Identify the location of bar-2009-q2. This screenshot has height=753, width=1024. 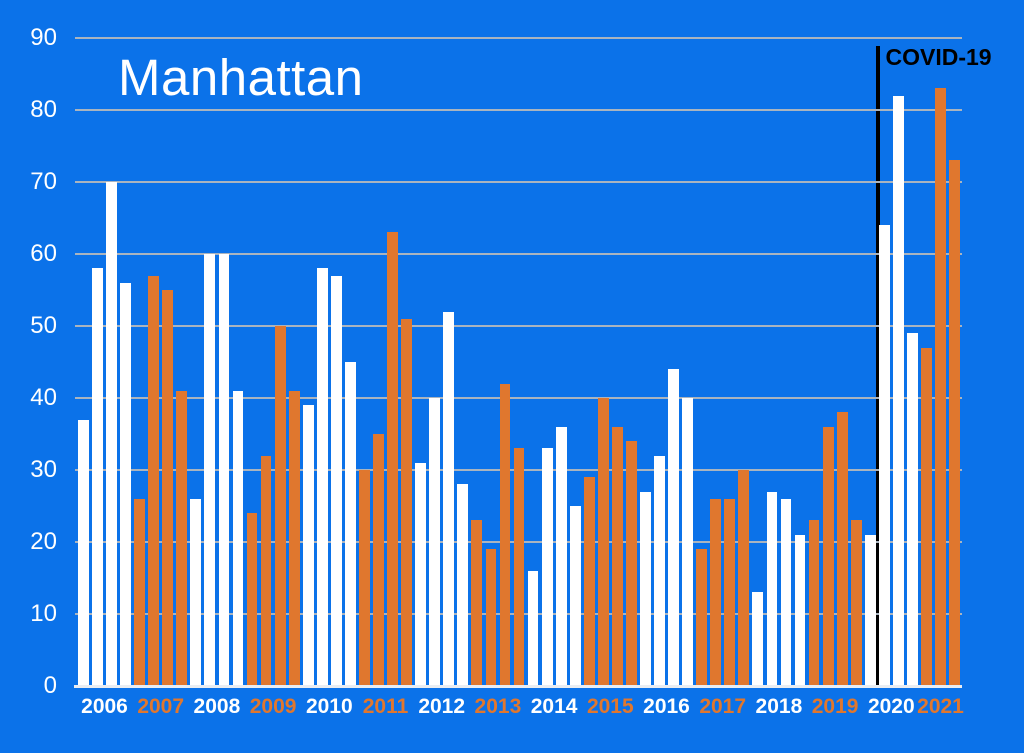
(266, 570).